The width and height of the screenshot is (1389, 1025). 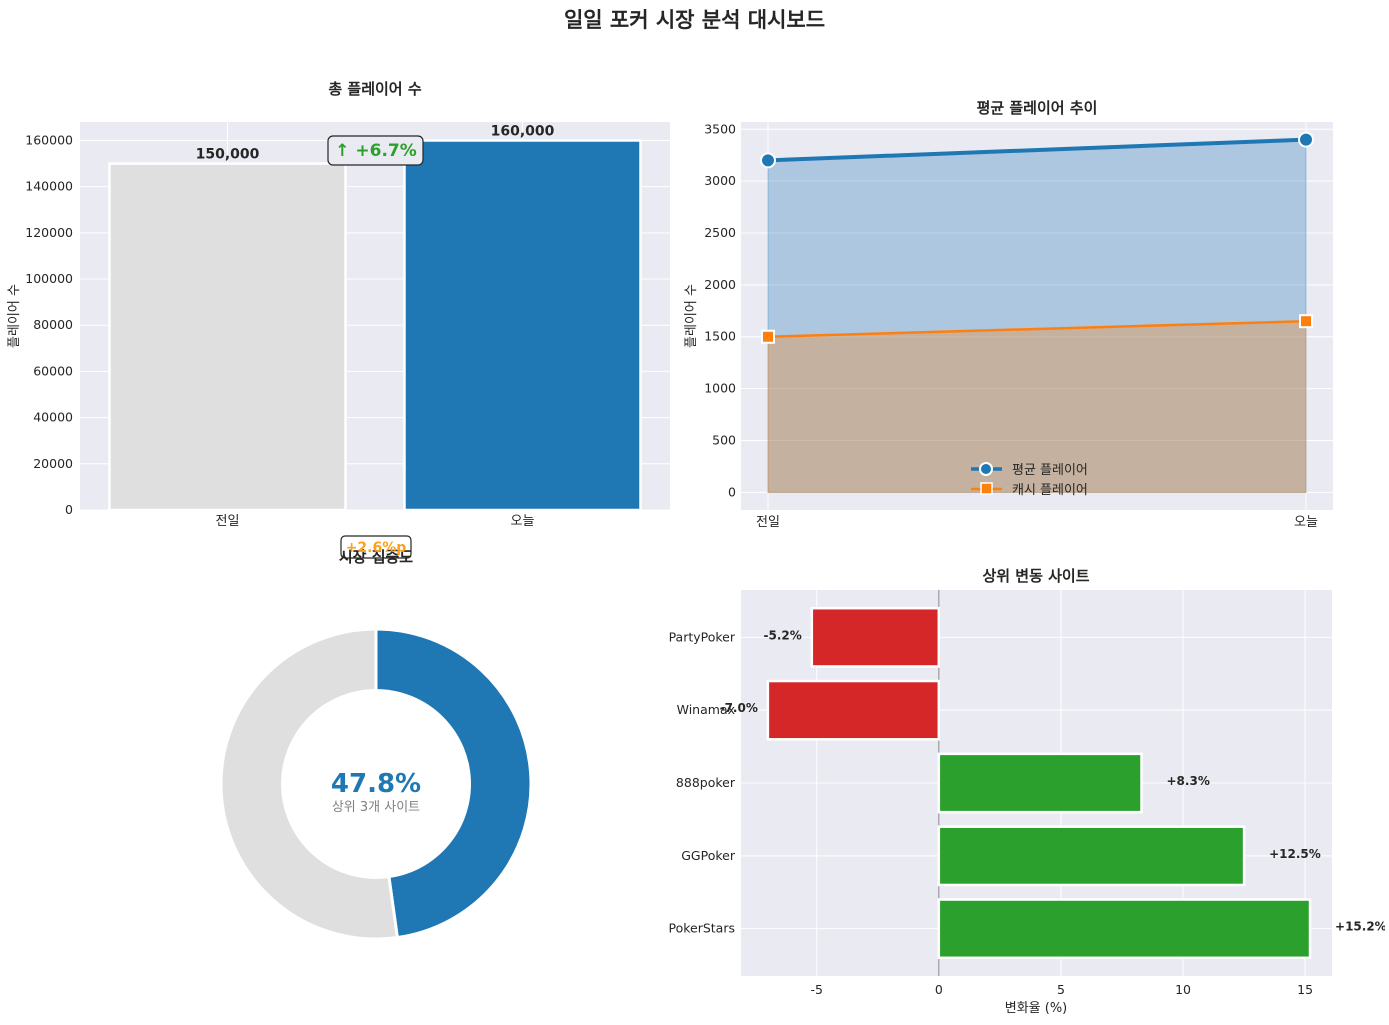 What do you see at coordinates (701, 928) in the screenshot?
I see `y-tick-label: PokerStars` at bounding box center [701, 928].